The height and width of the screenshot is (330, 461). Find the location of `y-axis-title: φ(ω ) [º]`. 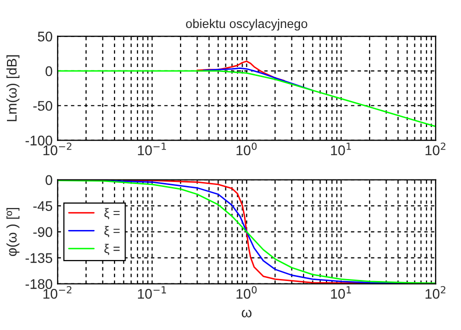

y-axis-title: φ(ω ) [º] is located at coordinates (13, 232).